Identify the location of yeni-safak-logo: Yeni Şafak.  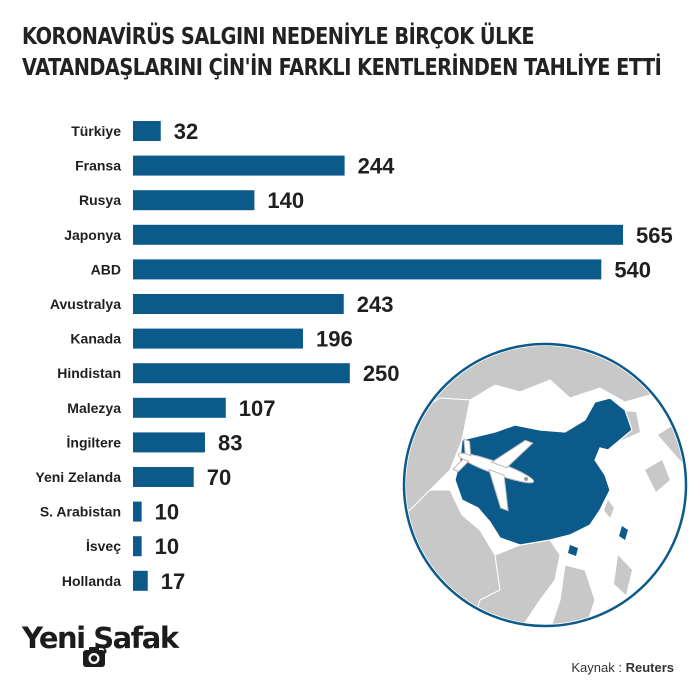
(102, 646).